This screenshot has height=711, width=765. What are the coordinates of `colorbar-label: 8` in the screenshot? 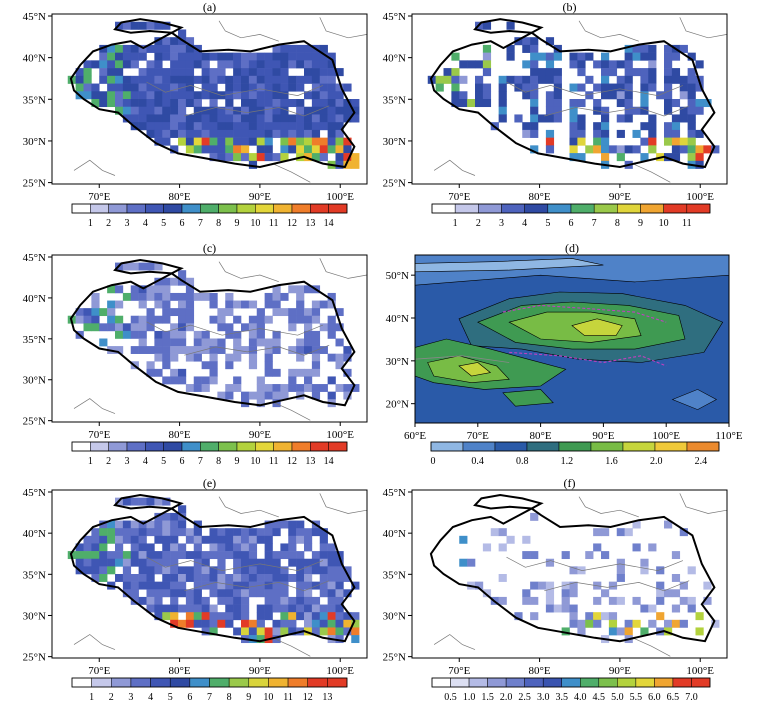 It's located at (218, 223).